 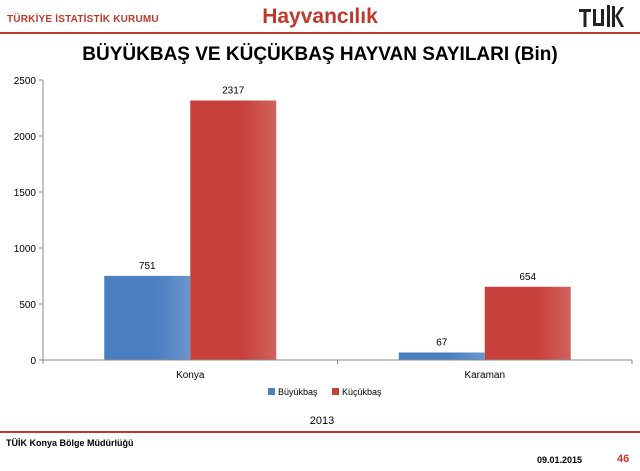 I want to click on y-tick-label: 500, so click(x=27, y=305).